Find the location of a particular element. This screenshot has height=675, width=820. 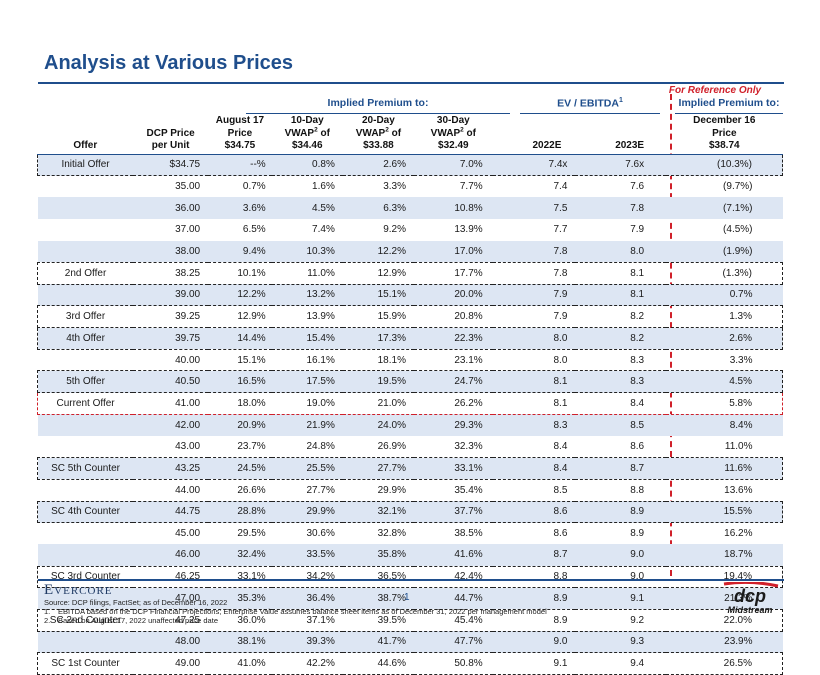

offer-cell: SC 2nd Counter is located at coordinates (85, 620).